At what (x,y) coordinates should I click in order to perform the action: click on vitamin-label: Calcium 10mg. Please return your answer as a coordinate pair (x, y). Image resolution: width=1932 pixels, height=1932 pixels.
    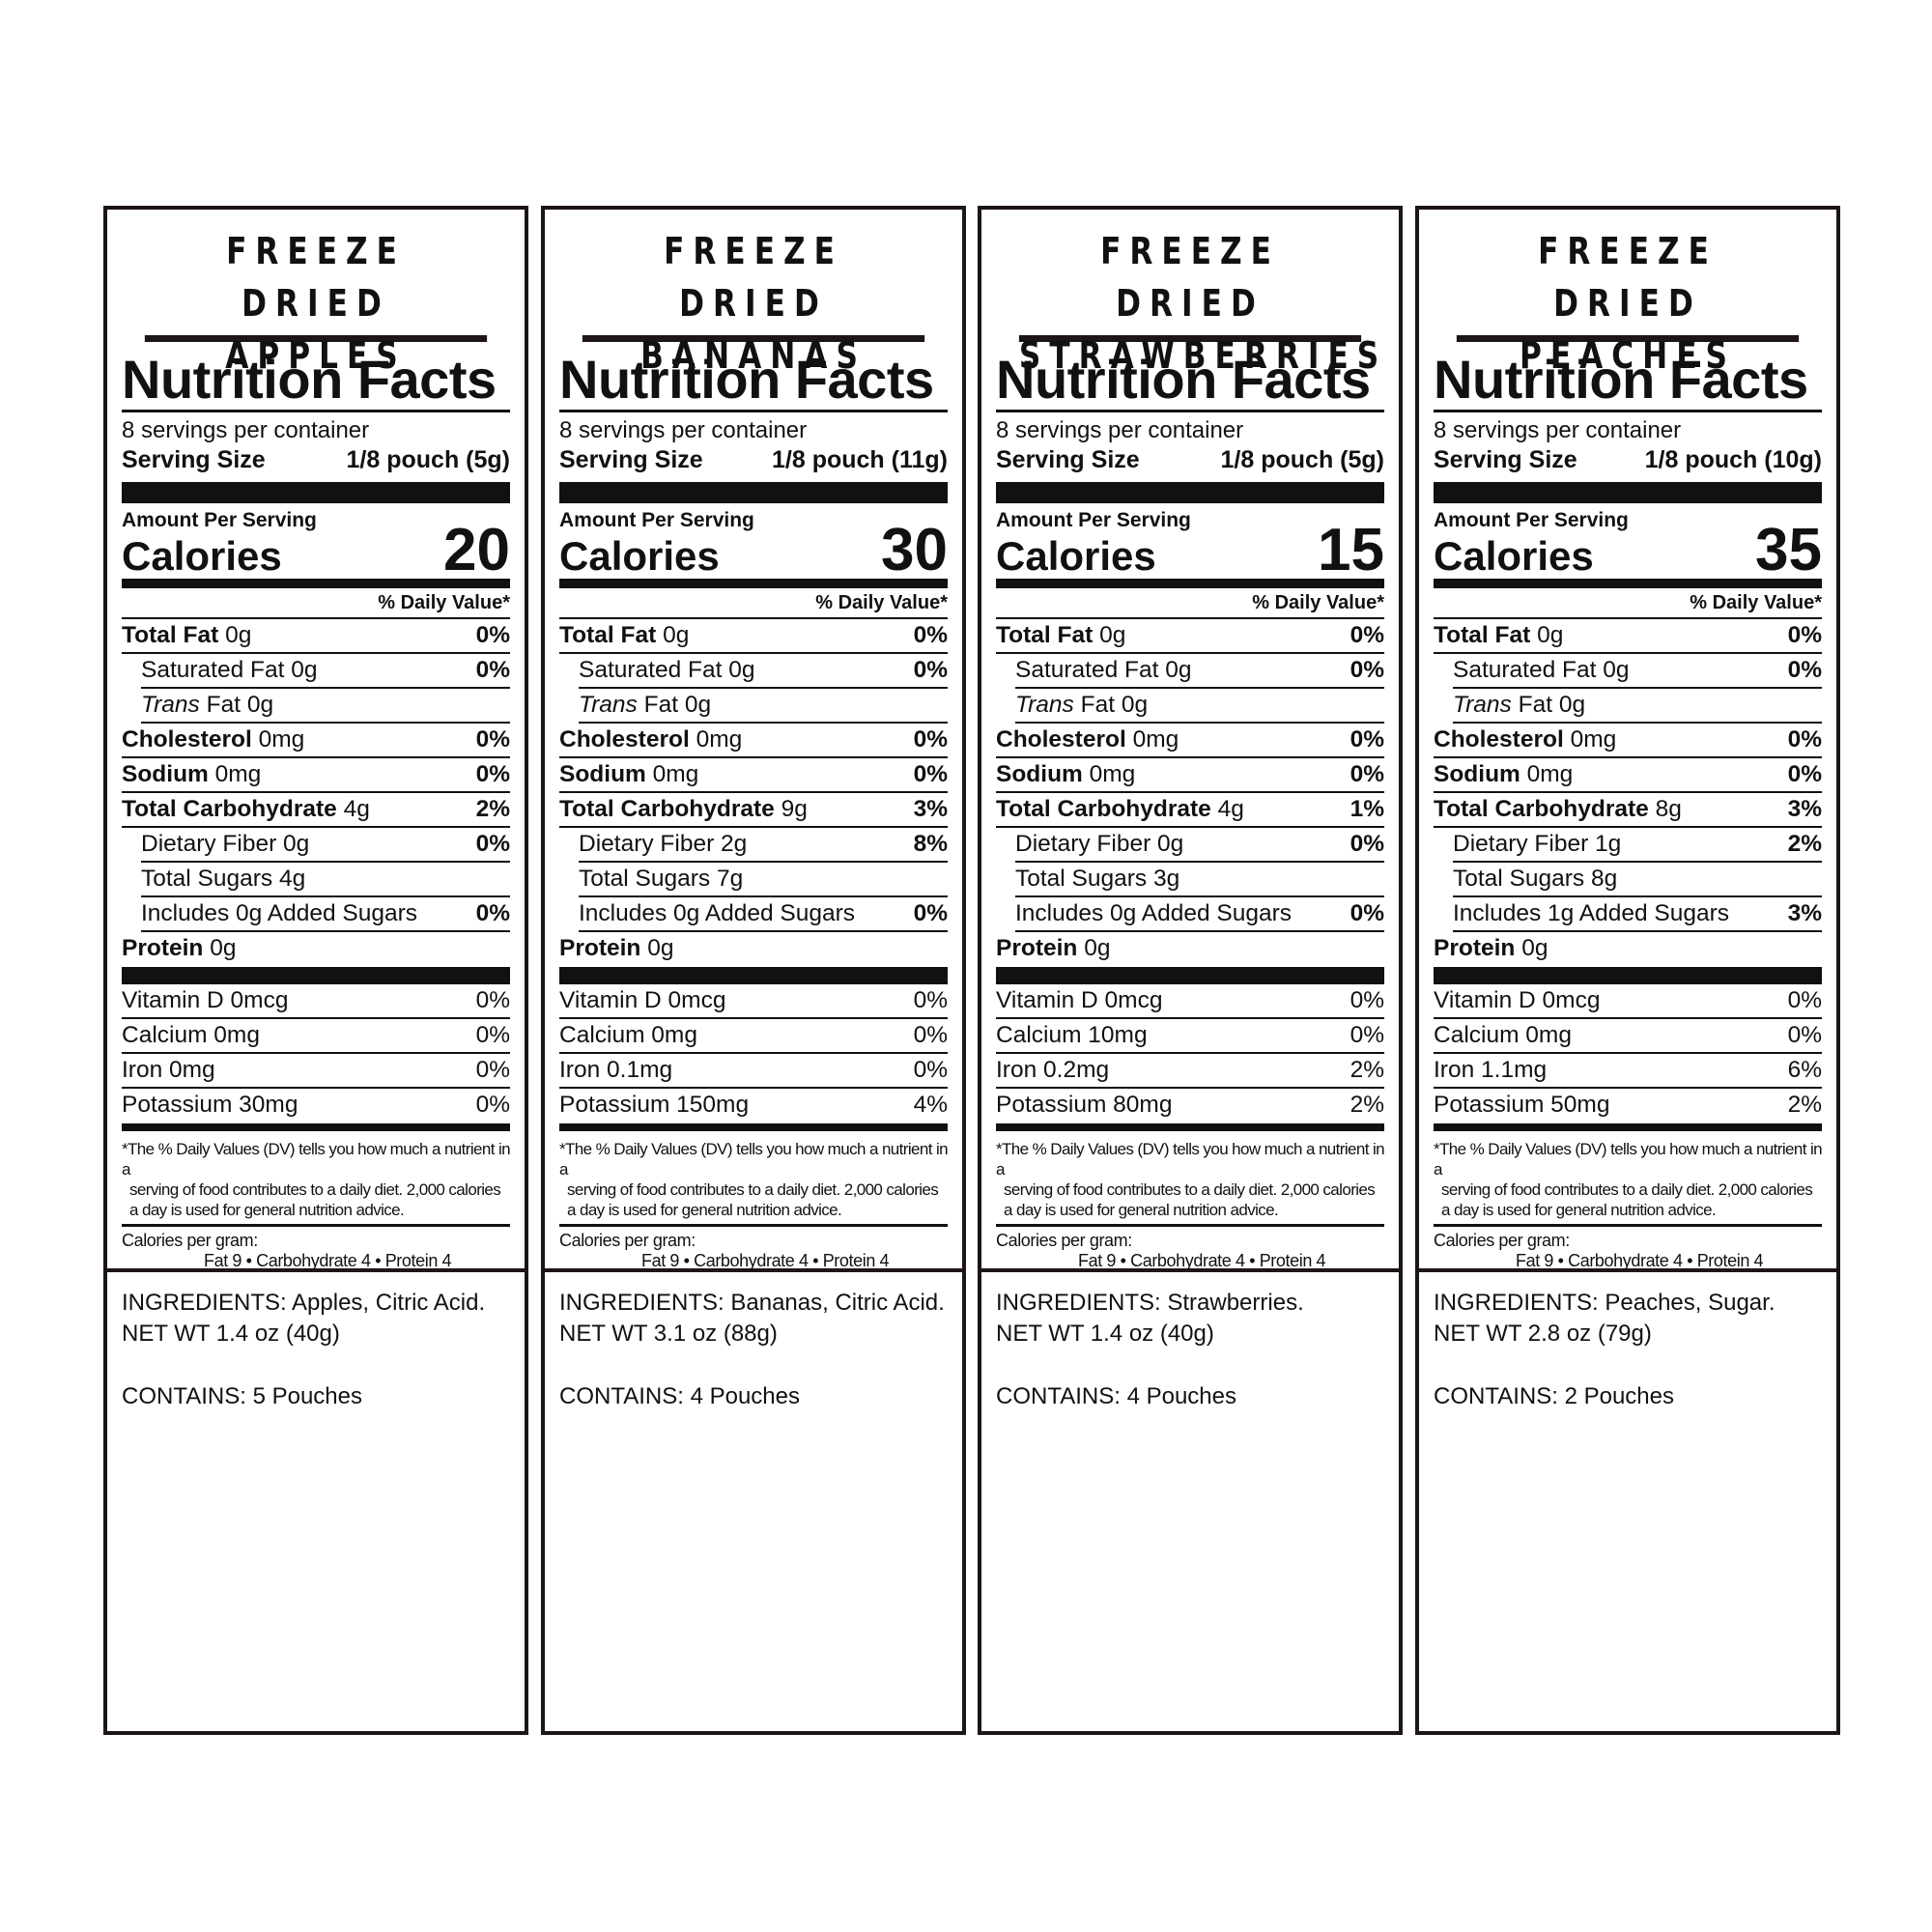
    Looking at the image, I should click on (1072, 1035).